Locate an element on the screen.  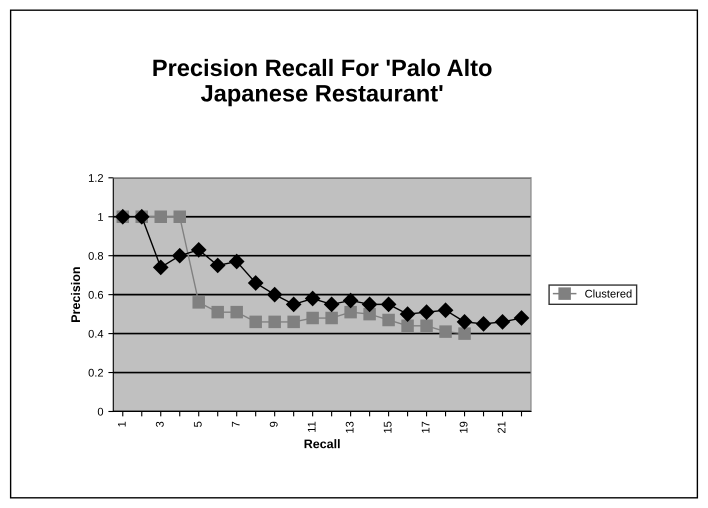
x-tick-label: 5 is located at coordinates (198, 424).